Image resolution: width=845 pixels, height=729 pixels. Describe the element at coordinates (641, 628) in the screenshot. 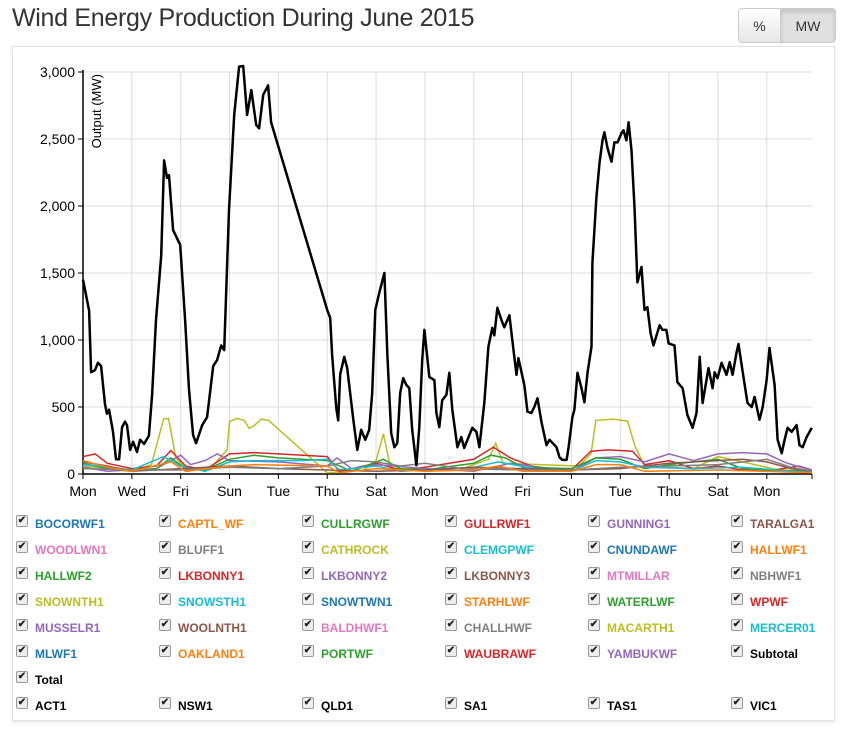

I see `legend-label: MACARTH1` at that location.